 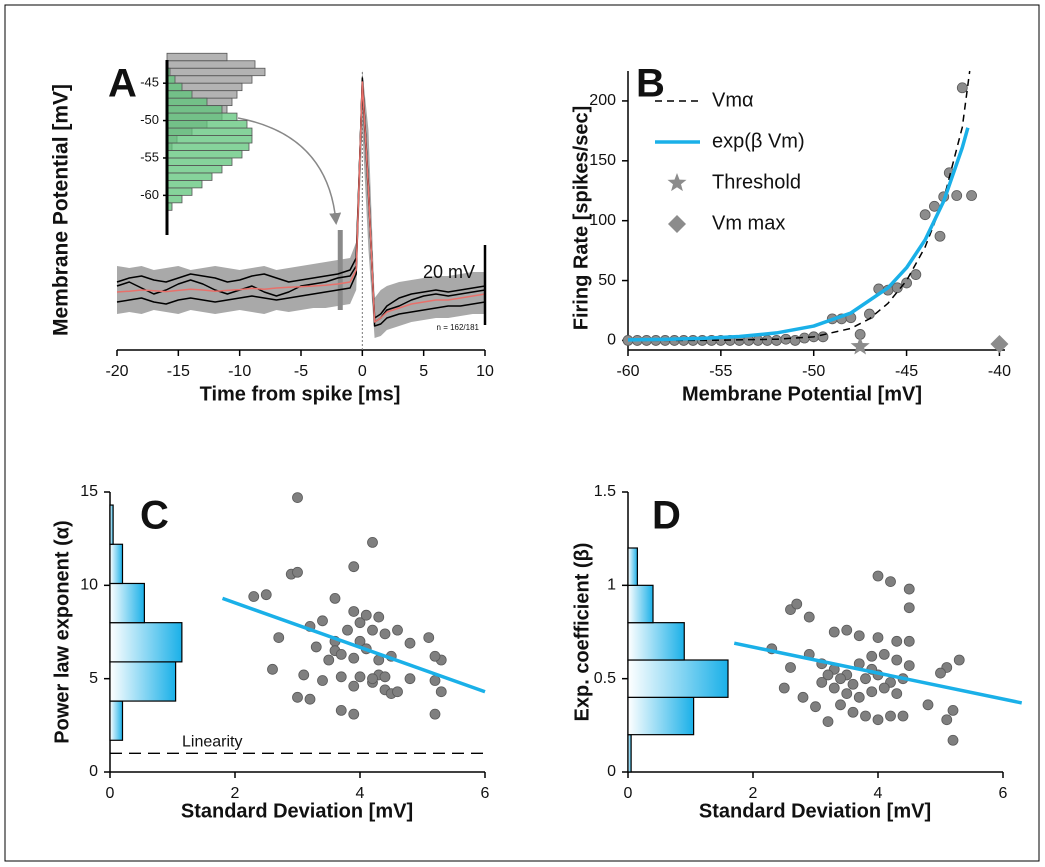 What do you see at coordinates (999, 344) in the screenshot?
I see `vmax-marker` at bounding box center [999, 344].